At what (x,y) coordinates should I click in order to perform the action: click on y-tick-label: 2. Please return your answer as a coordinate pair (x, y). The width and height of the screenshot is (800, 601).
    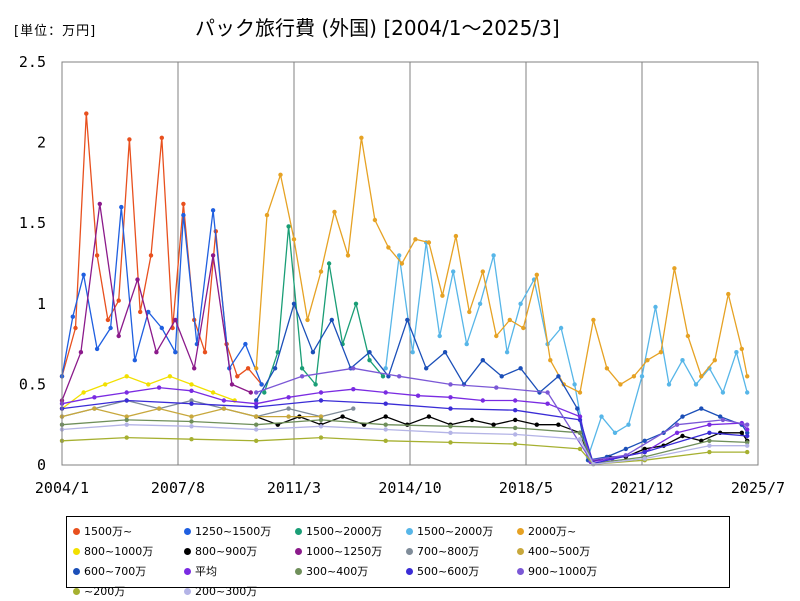
    Looking at the image, I should click on (41, 143).